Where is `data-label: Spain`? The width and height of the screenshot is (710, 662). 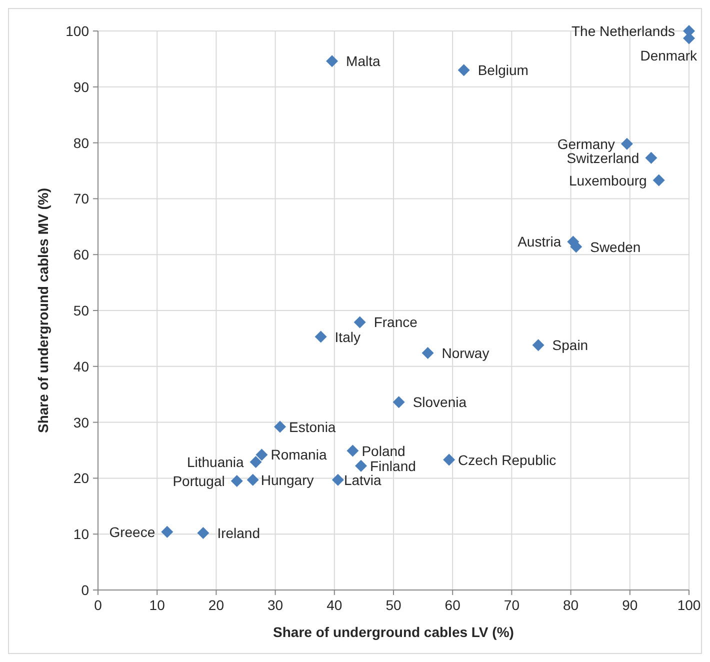
data-label: Spain is located at coordinates (570, 345).